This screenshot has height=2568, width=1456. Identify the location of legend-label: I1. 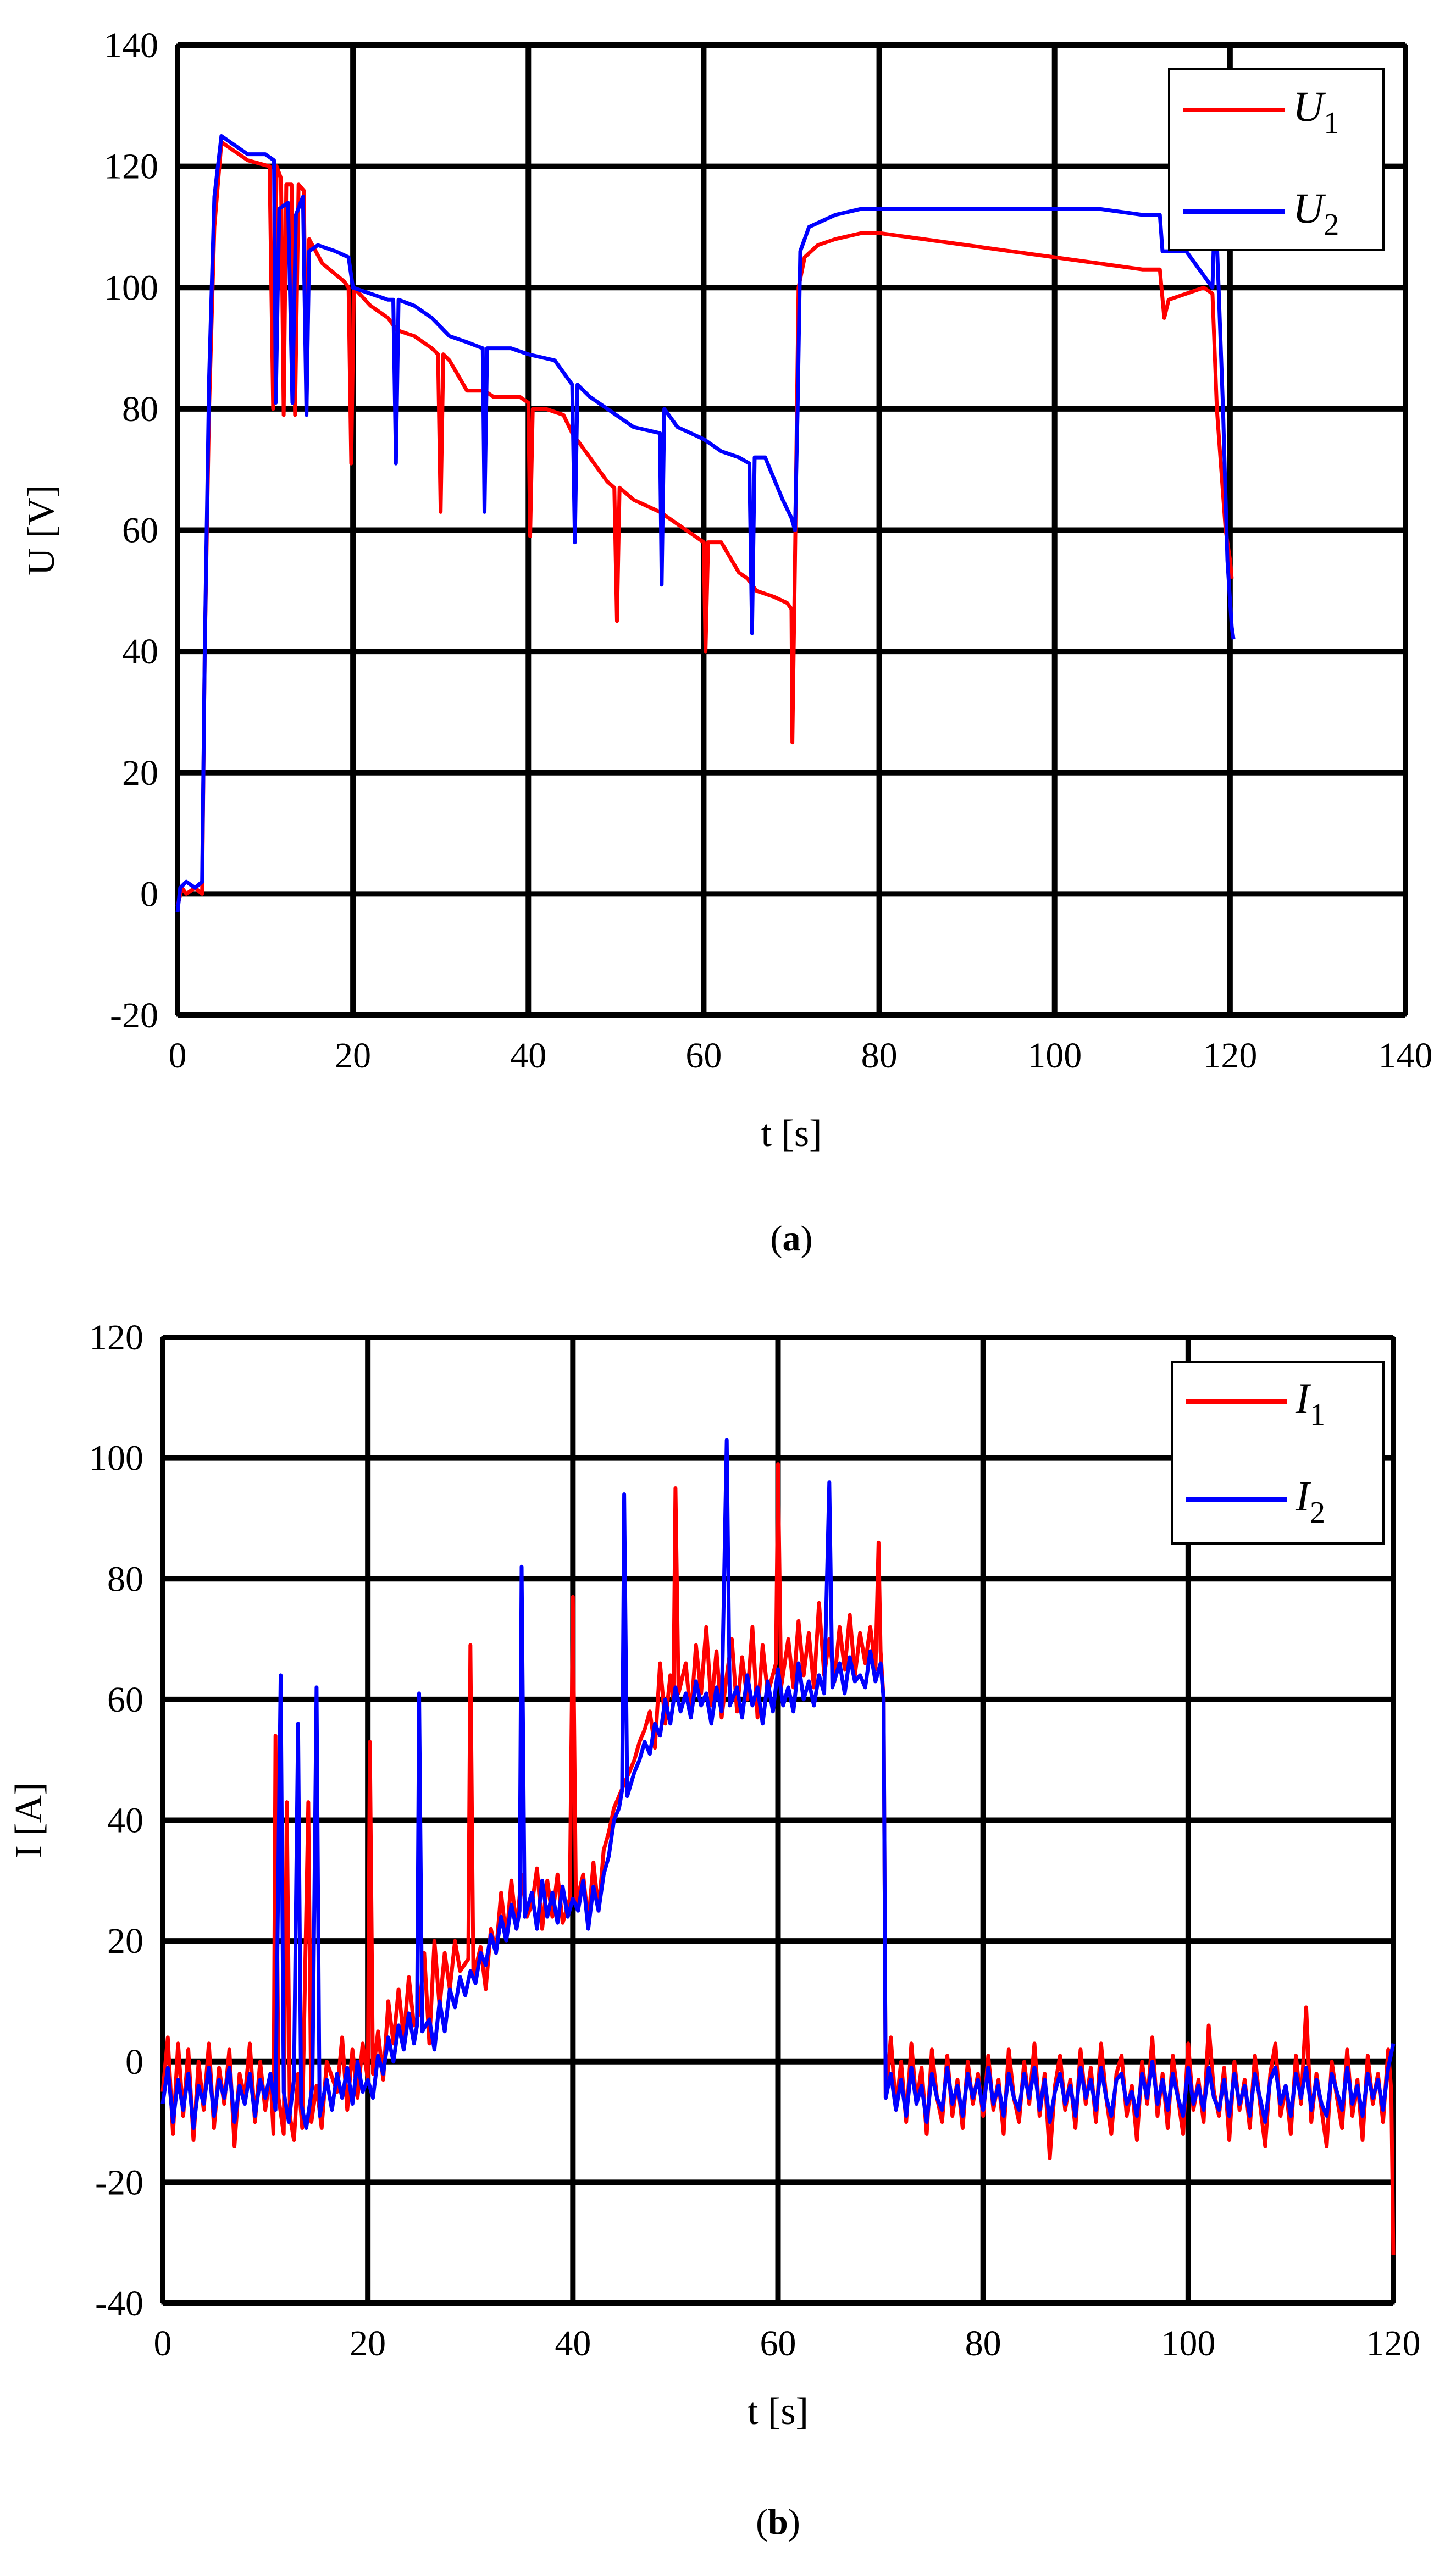
(1310, 1403).